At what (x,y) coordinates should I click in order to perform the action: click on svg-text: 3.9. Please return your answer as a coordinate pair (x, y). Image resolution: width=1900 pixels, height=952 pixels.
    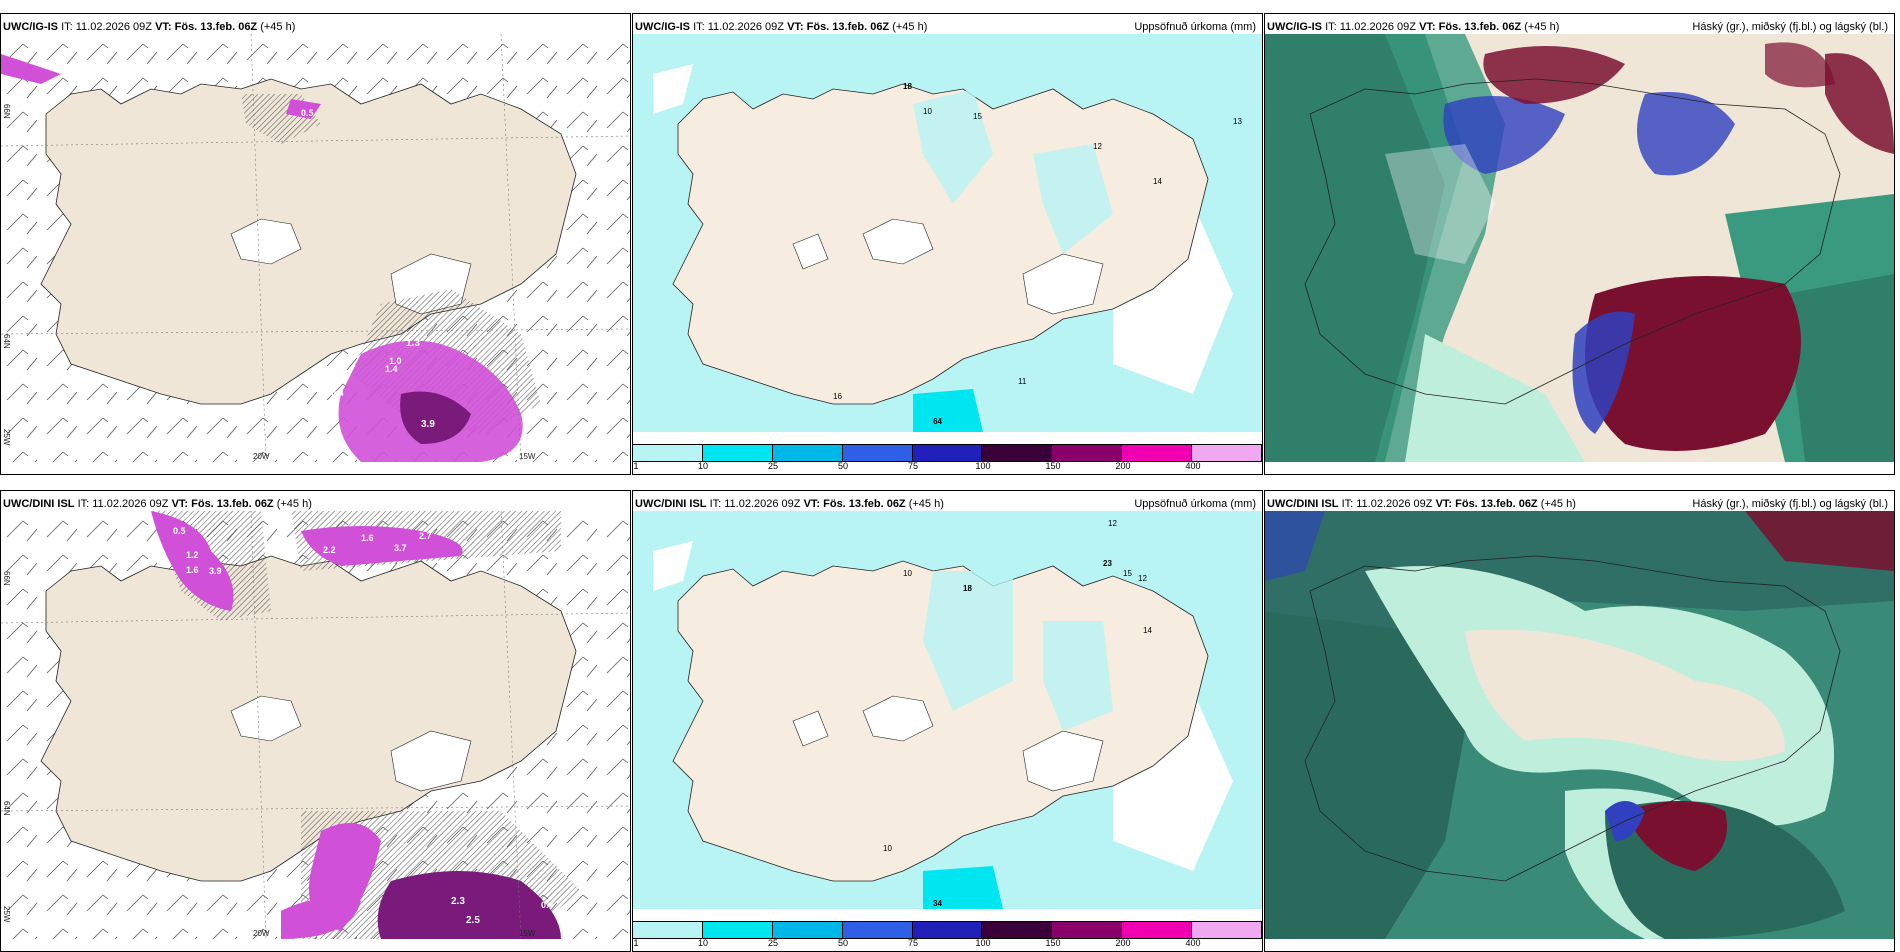
    Looking at the image, I should click on (428, 424).